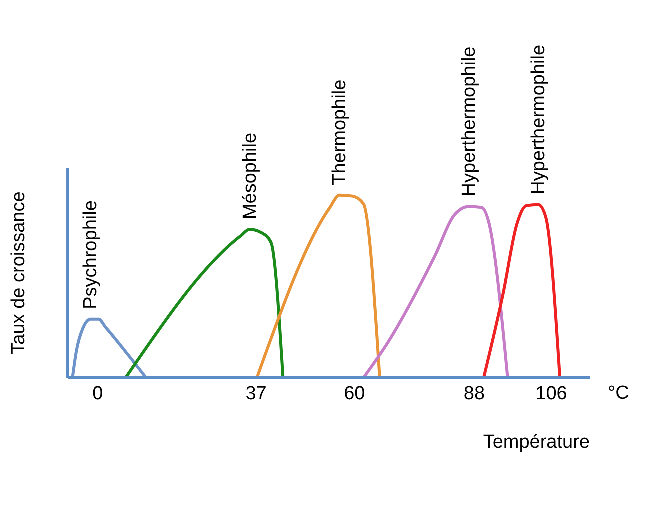 Image resolution: width=648 pixels, height=507 pixels. I want to click on text: Psychrophile, so click(91, 255).